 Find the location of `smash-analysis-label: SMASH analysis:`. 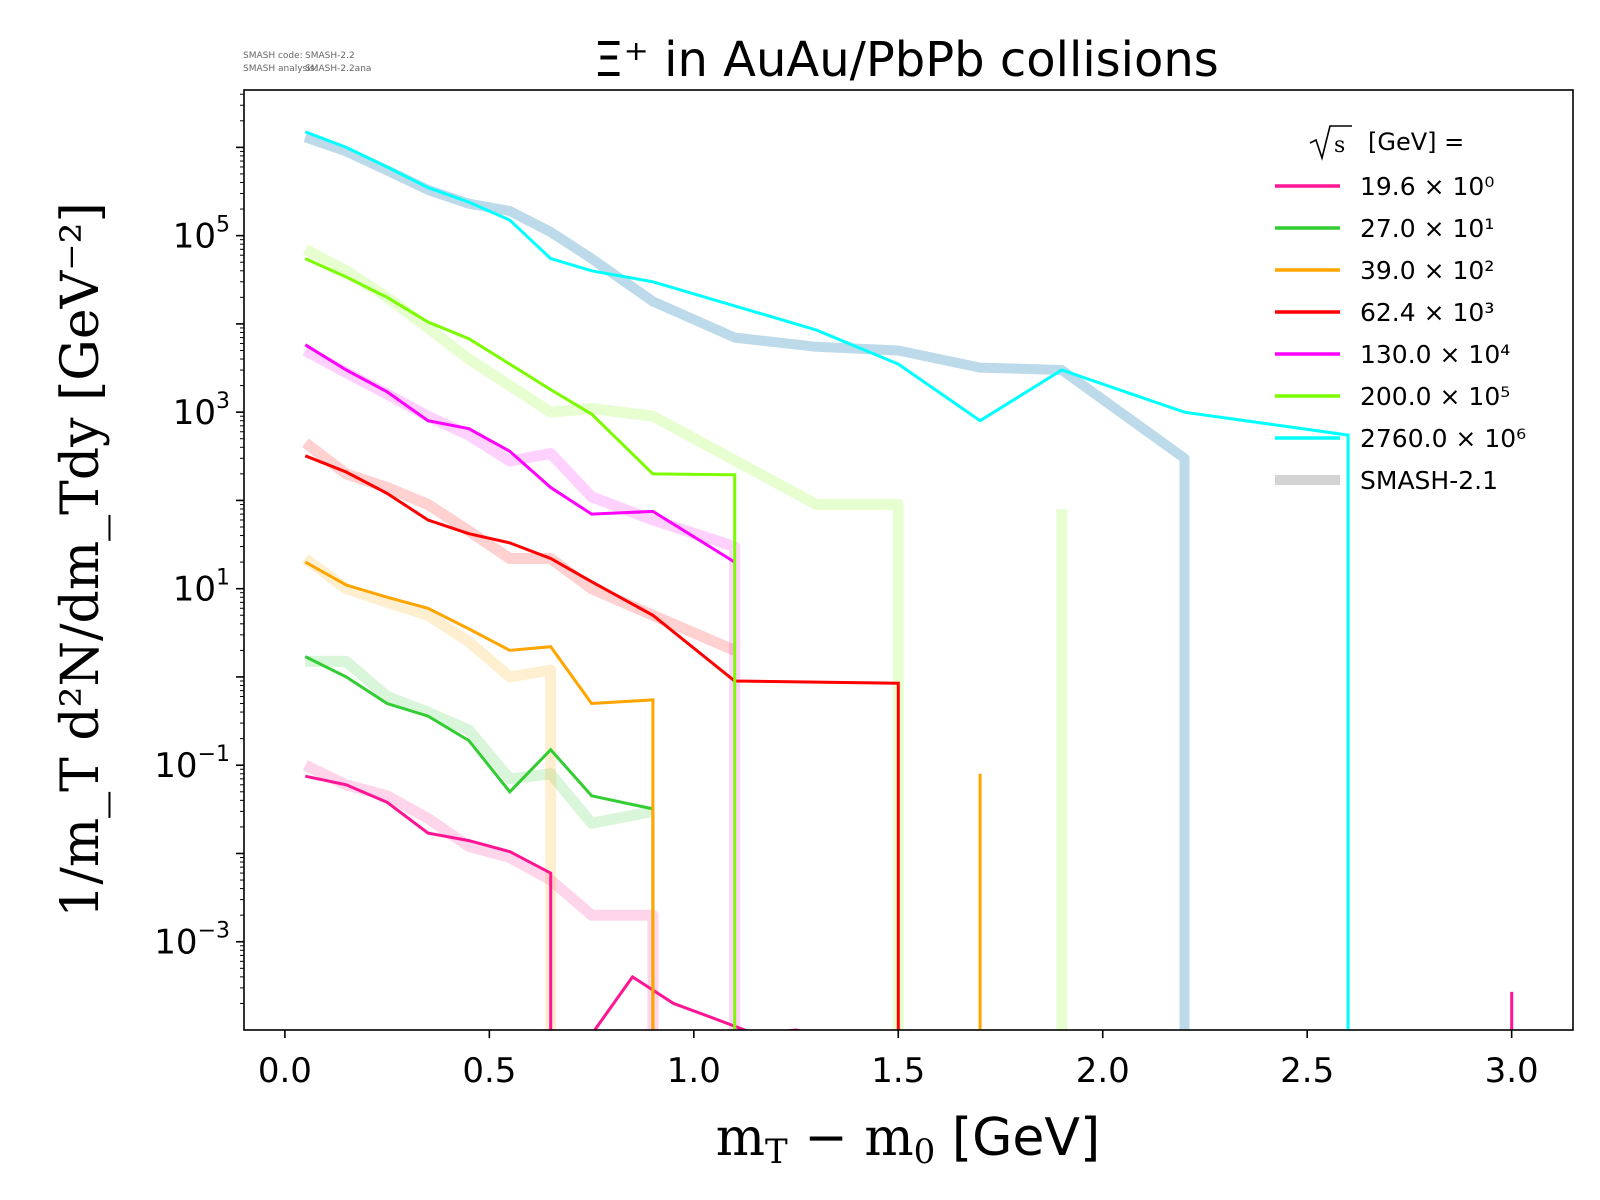

smash-analysis-label: SMASH analysis: is located at coordinates (280, 69).